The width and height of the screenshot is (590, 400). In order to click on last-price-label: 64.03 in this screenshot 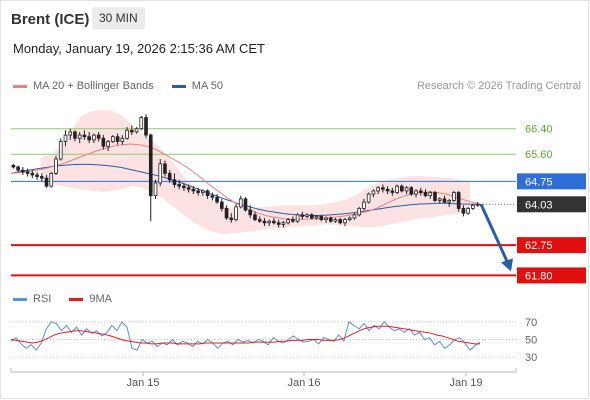, I will do `click(539, 205)`.